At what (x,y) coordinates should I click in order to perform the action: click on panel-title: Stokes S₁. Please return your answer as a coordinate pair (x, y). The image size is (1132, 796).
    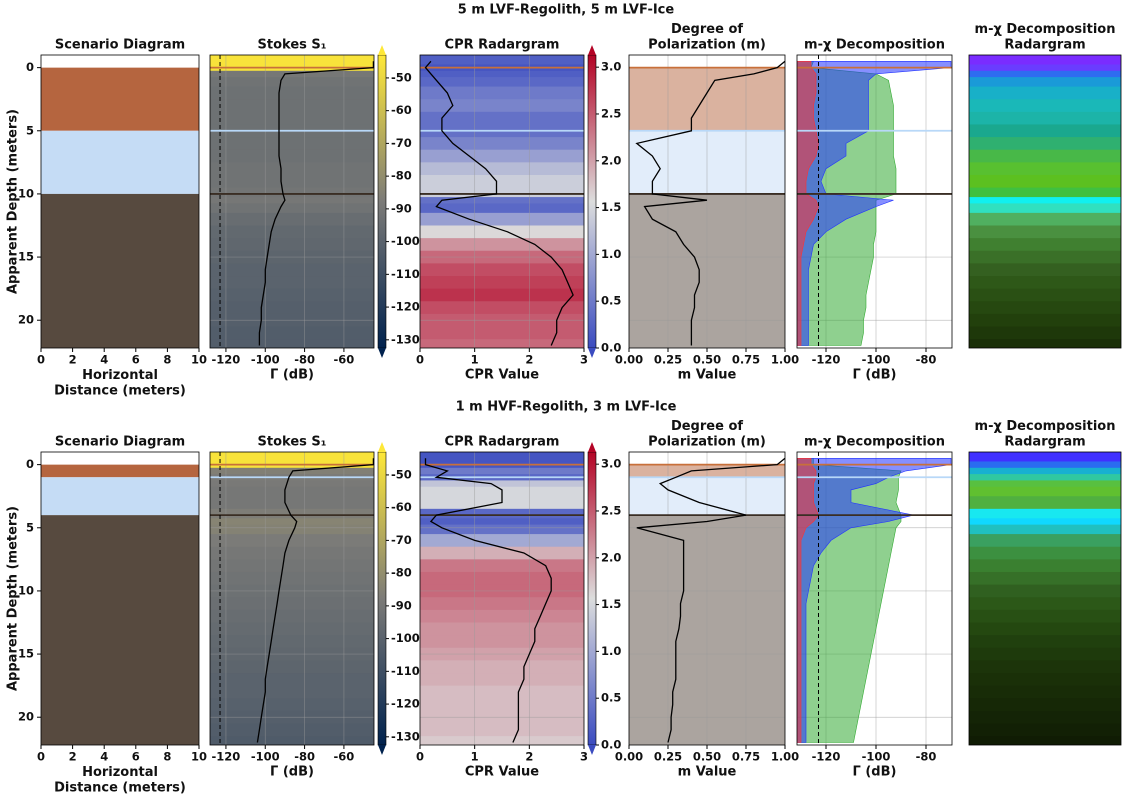
    Looking at the image, I should click on (292, 45).